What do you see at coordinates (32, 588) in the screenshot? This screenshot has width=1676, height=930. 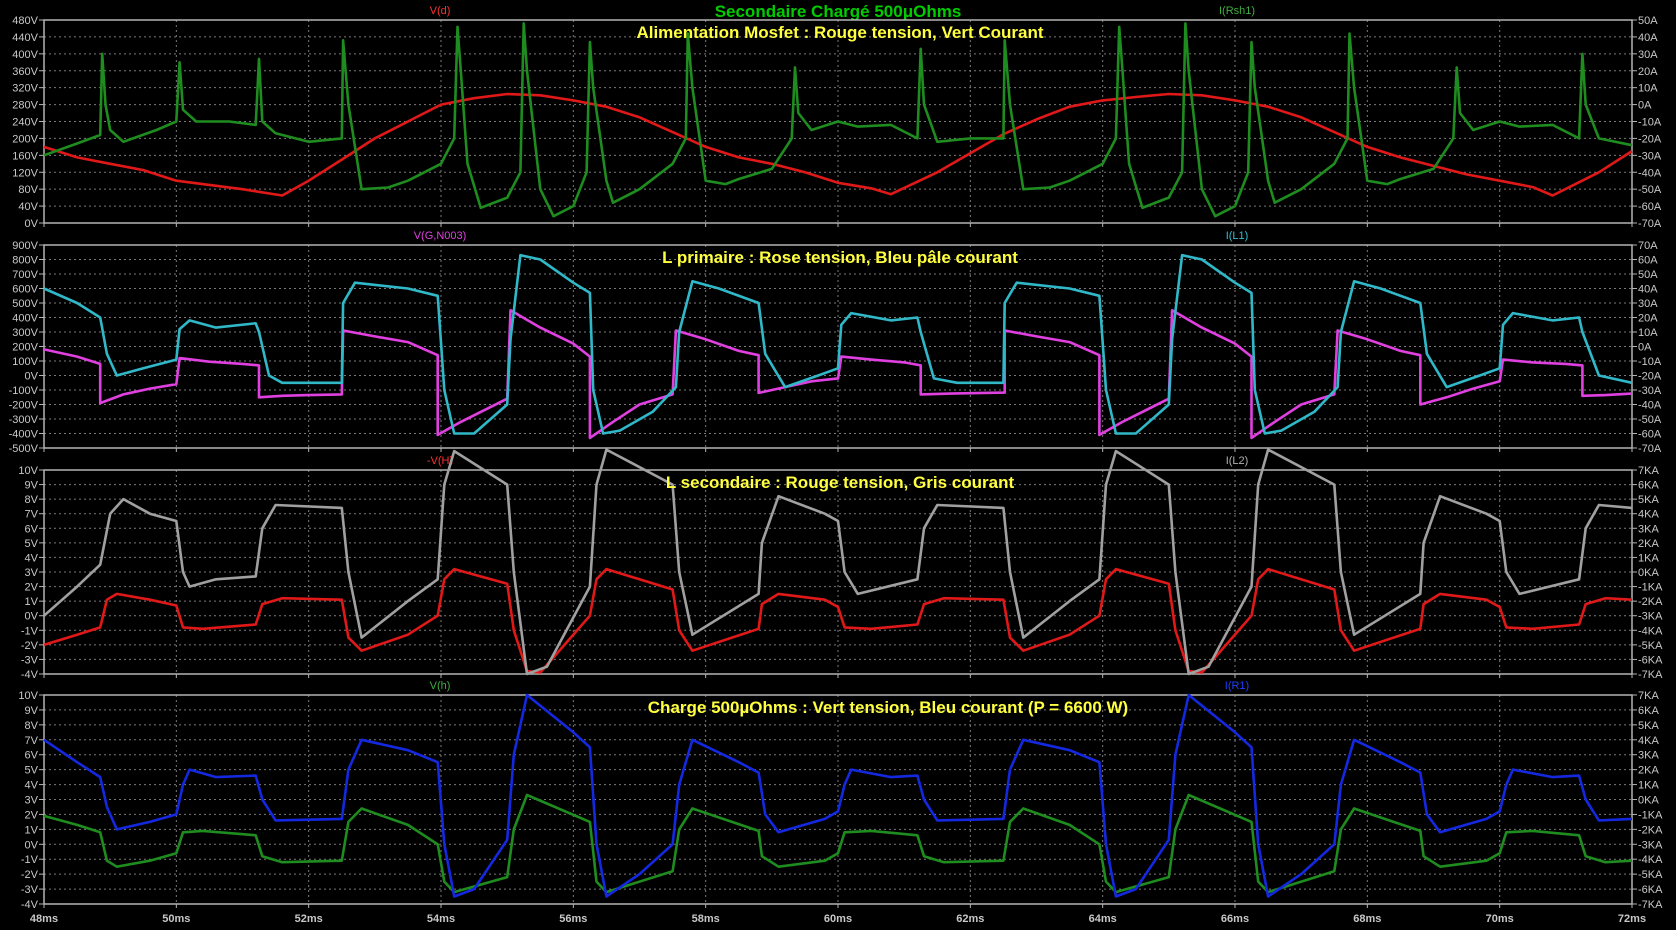 I see `y-tick-label-left: 2V` at bounding box center [32, 588].